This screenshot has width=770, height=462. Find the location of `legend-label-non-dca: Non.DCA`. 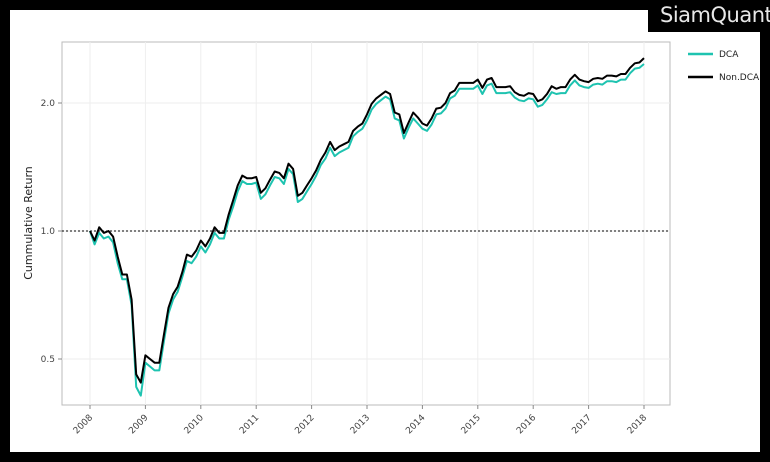

legend-label-non-dca: Non.DCA is located at coordinates (739, 78).